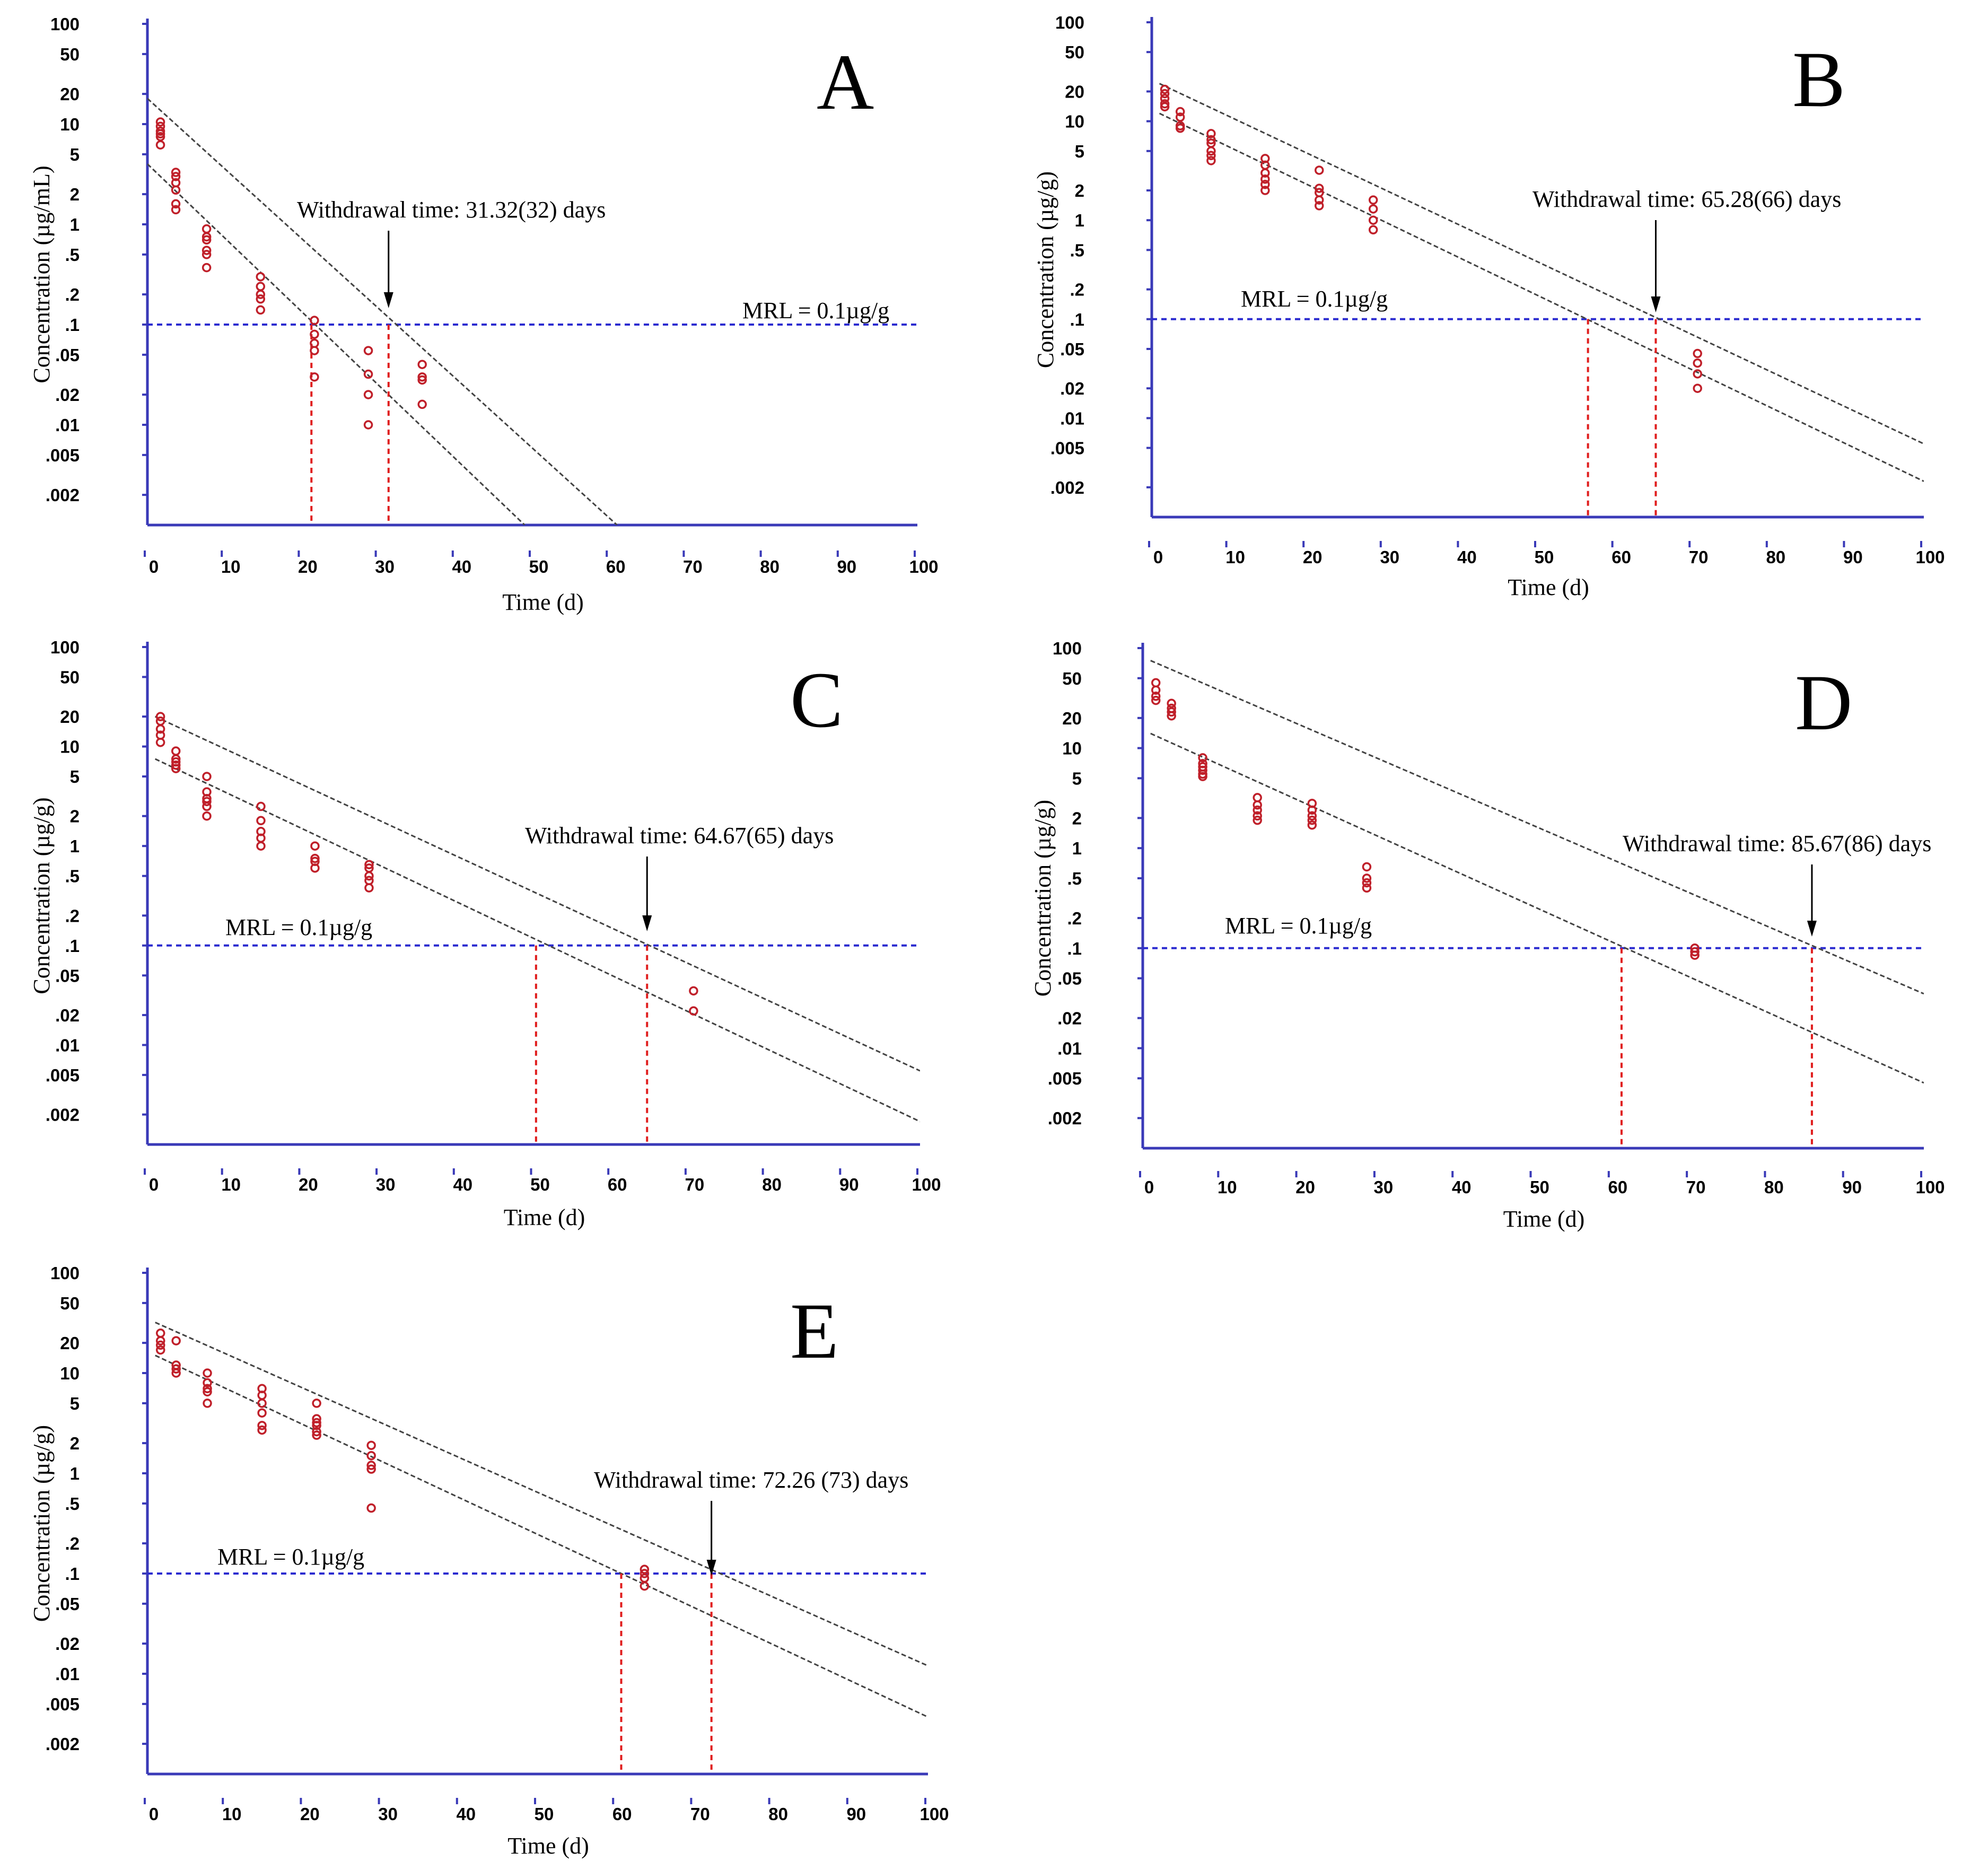 The height and width of the screenshot is (1870, 1988). I want to click on y-tick-label: 10, so click(70, 124).